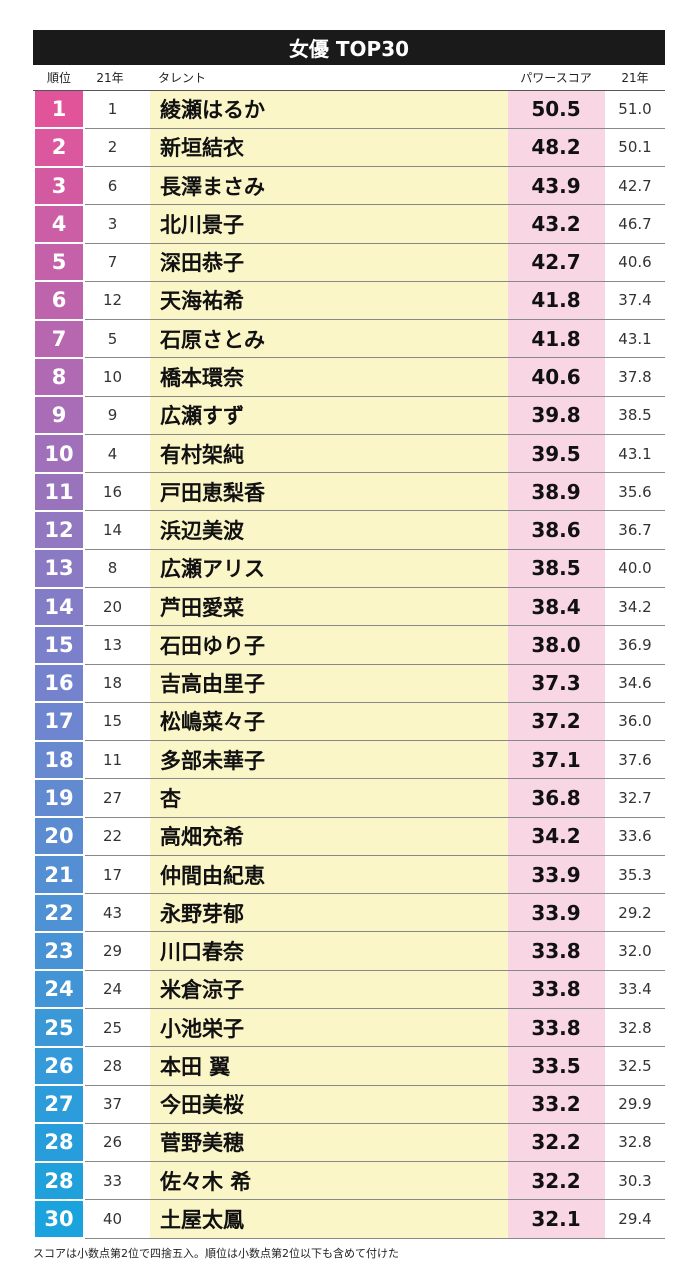  Describe the element at coordinates (556, 453) in the screenshot. I see `power-score: 39.5` at that location.